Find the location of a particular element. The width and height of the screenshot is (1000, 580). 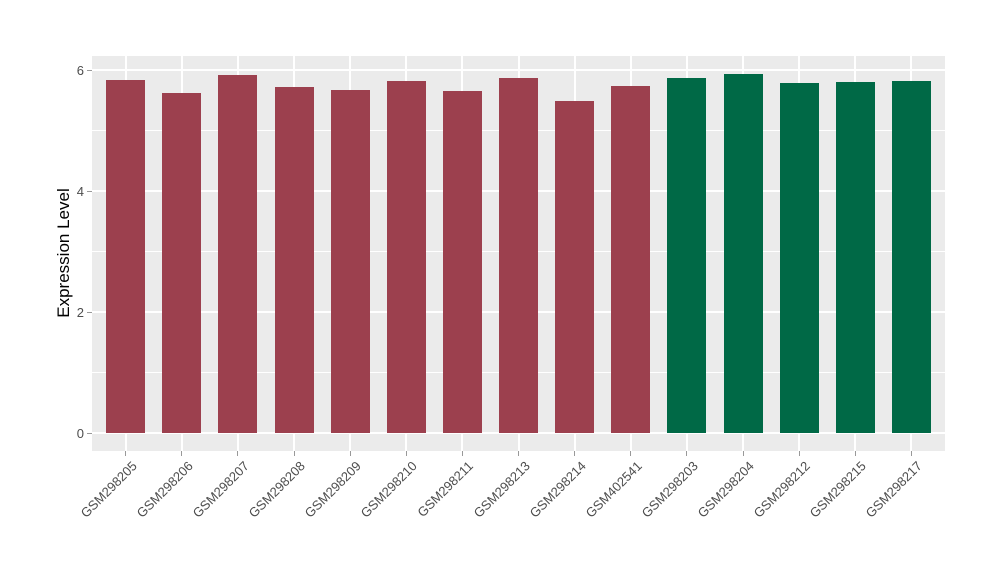

x-tick-label: GSM298208 is located at coordinates (276, 489).